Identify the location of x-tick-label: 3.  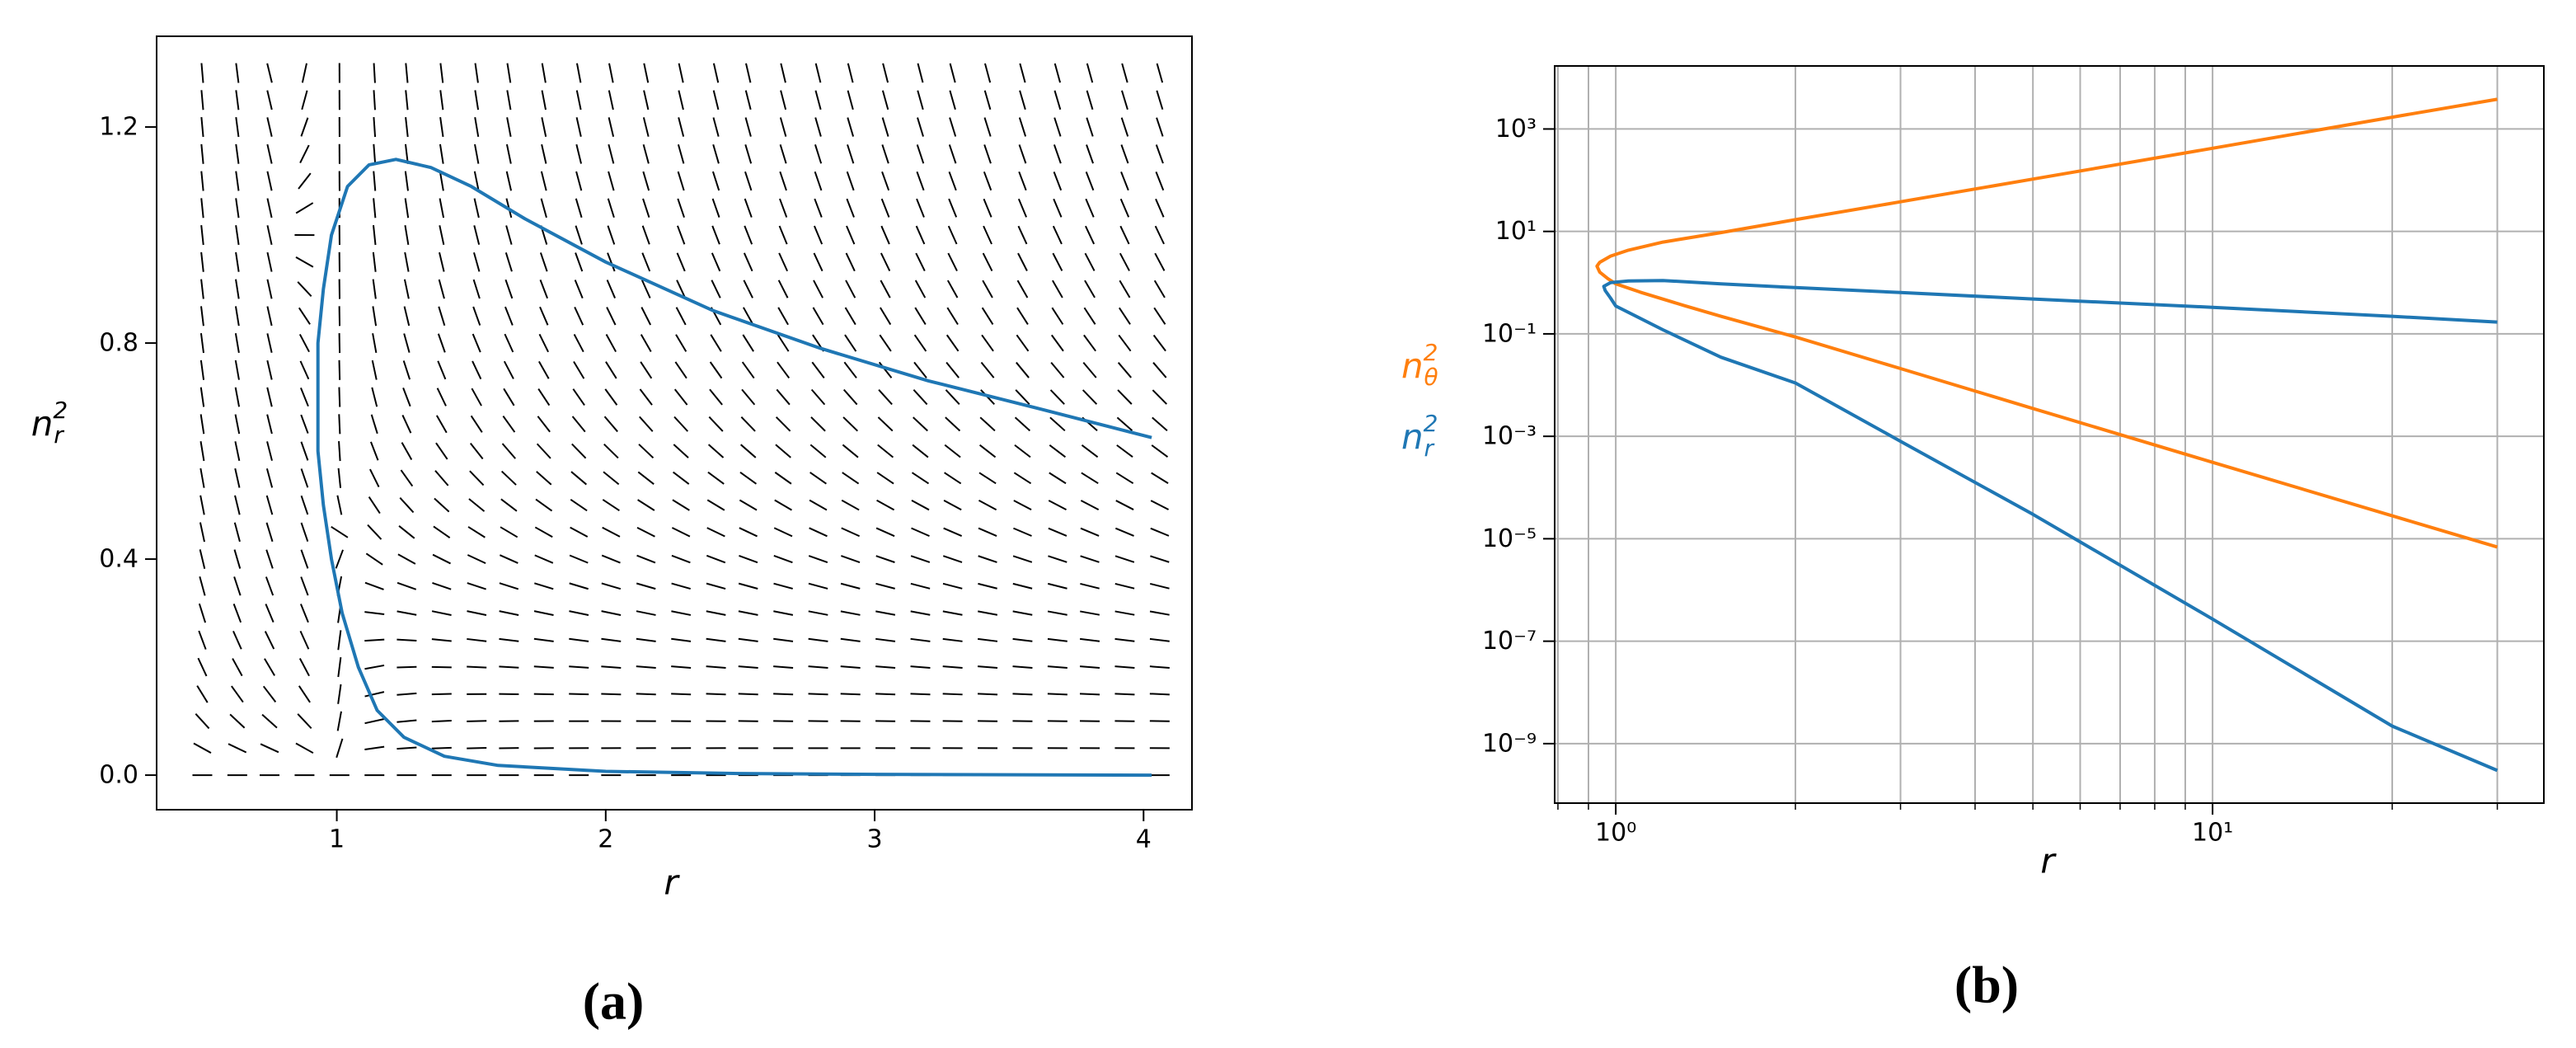
(874, 839).